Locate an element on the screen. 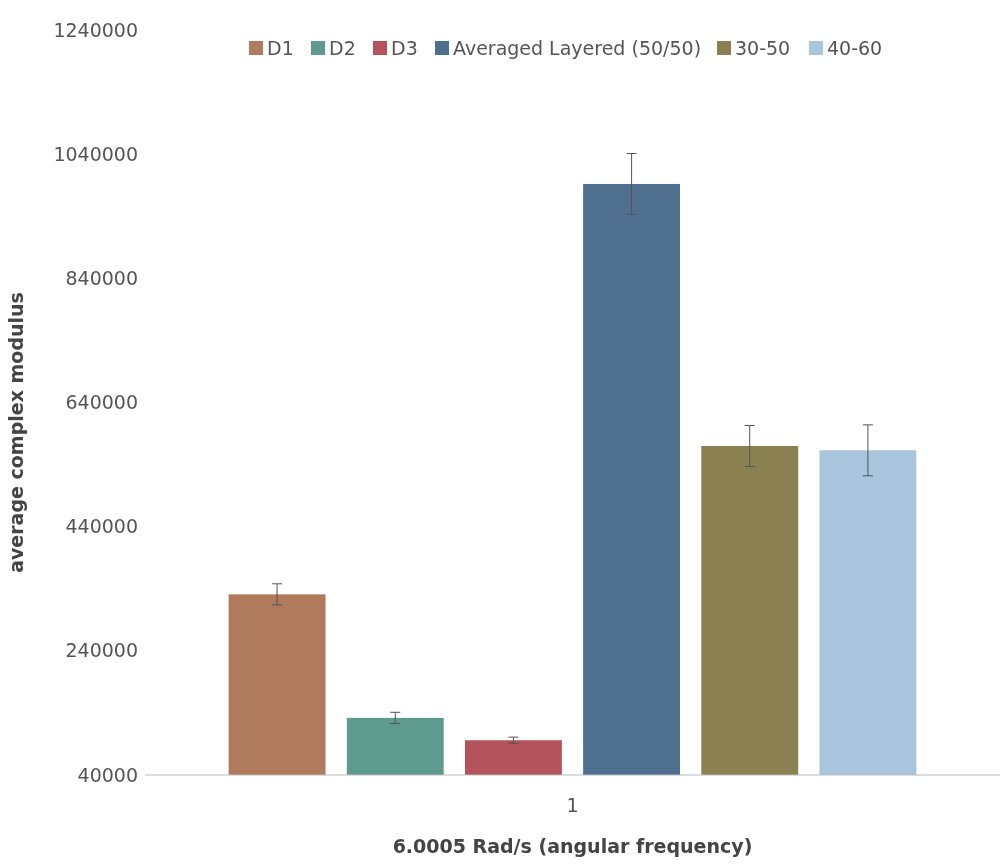  legend-label: 30-50 is located at coordinates (763, 47).